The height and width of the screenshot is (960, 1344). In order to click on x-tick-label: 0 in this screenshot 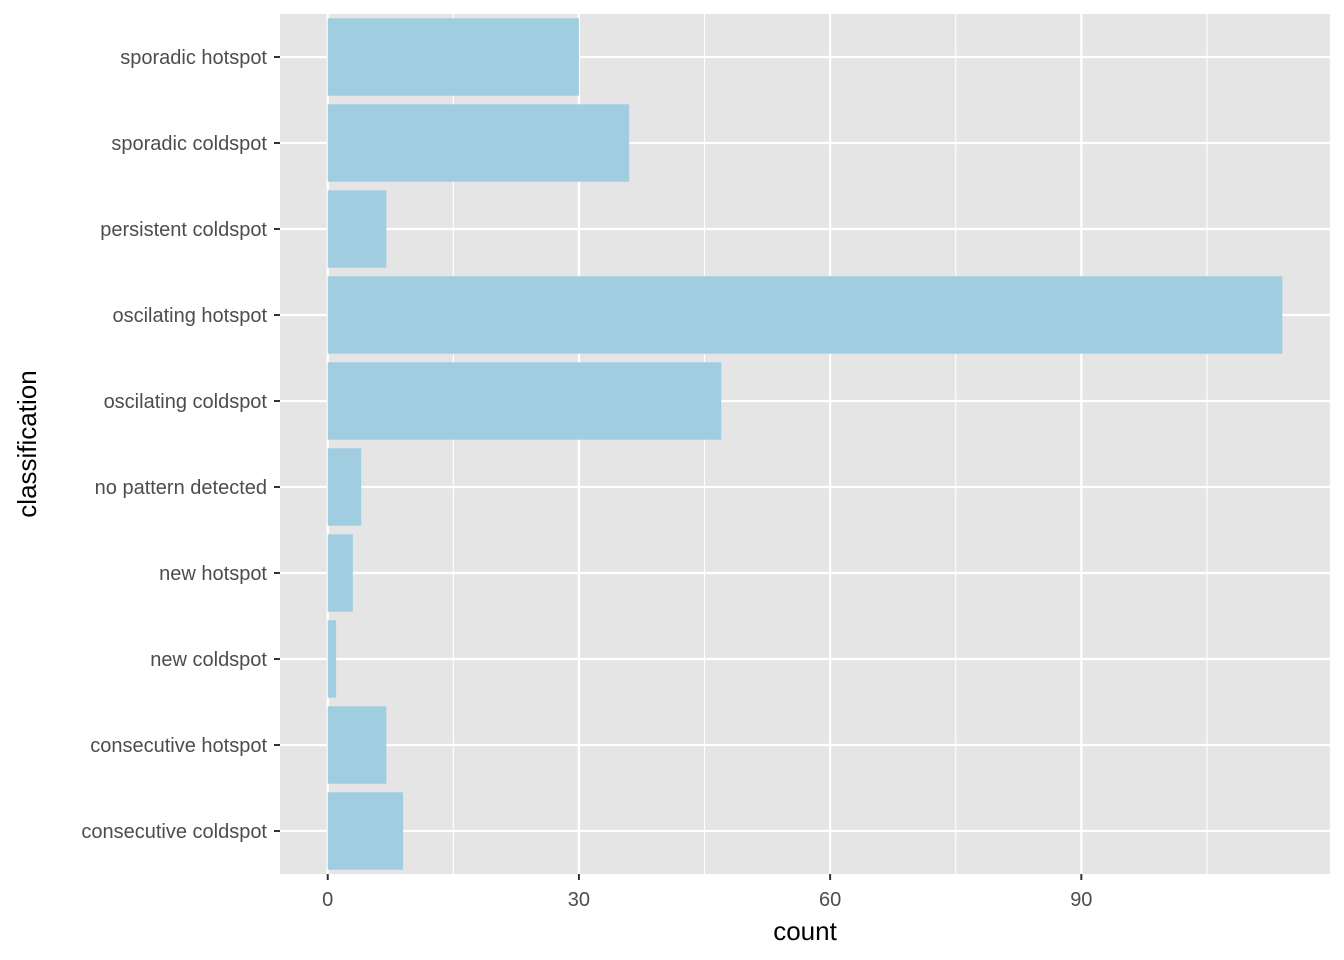, I will do `click(327, 900)`.